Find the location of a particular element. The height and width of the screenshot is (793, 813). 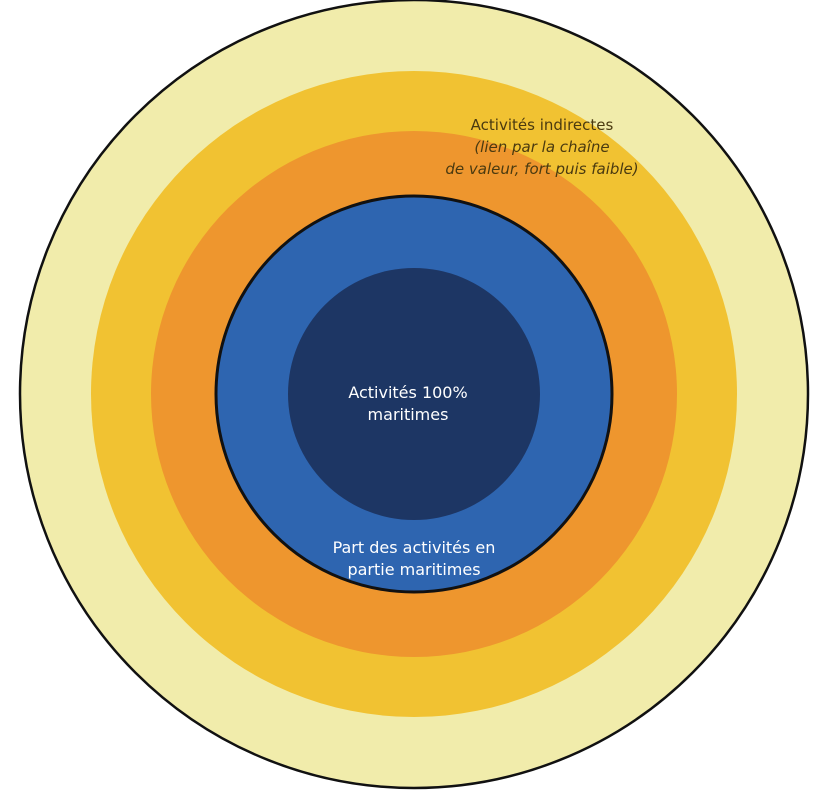

core-fully-maritime is located at coordinates (414, 394).